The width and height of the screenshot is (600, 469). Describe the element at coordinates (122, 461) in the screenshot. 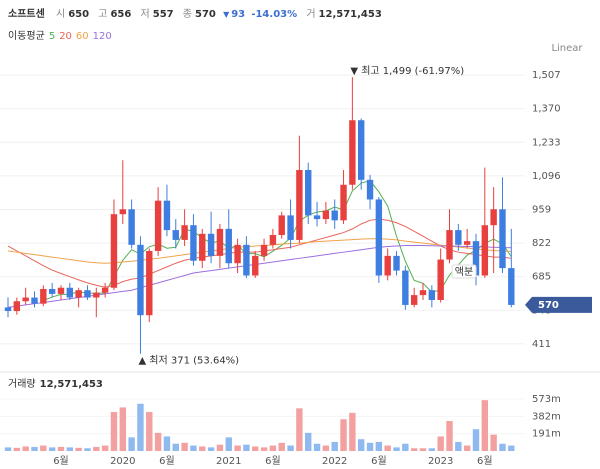

I see `x-tick-label: 2020` at that location.